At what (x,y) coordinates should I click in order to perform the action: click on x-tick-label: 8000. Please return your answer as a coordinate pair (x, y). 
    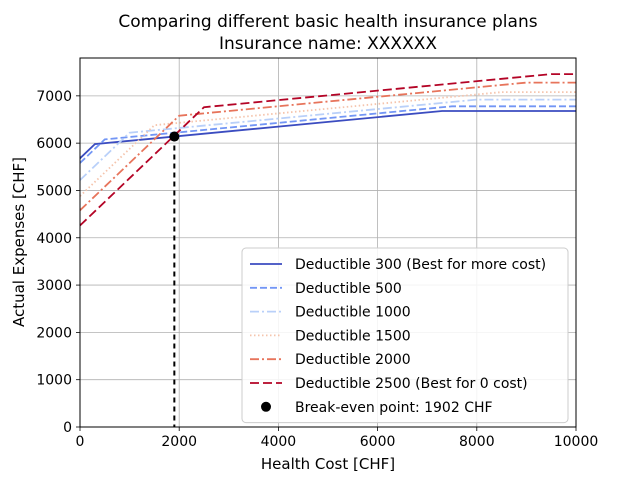
    Looking at the image, I should click on (477, 442).